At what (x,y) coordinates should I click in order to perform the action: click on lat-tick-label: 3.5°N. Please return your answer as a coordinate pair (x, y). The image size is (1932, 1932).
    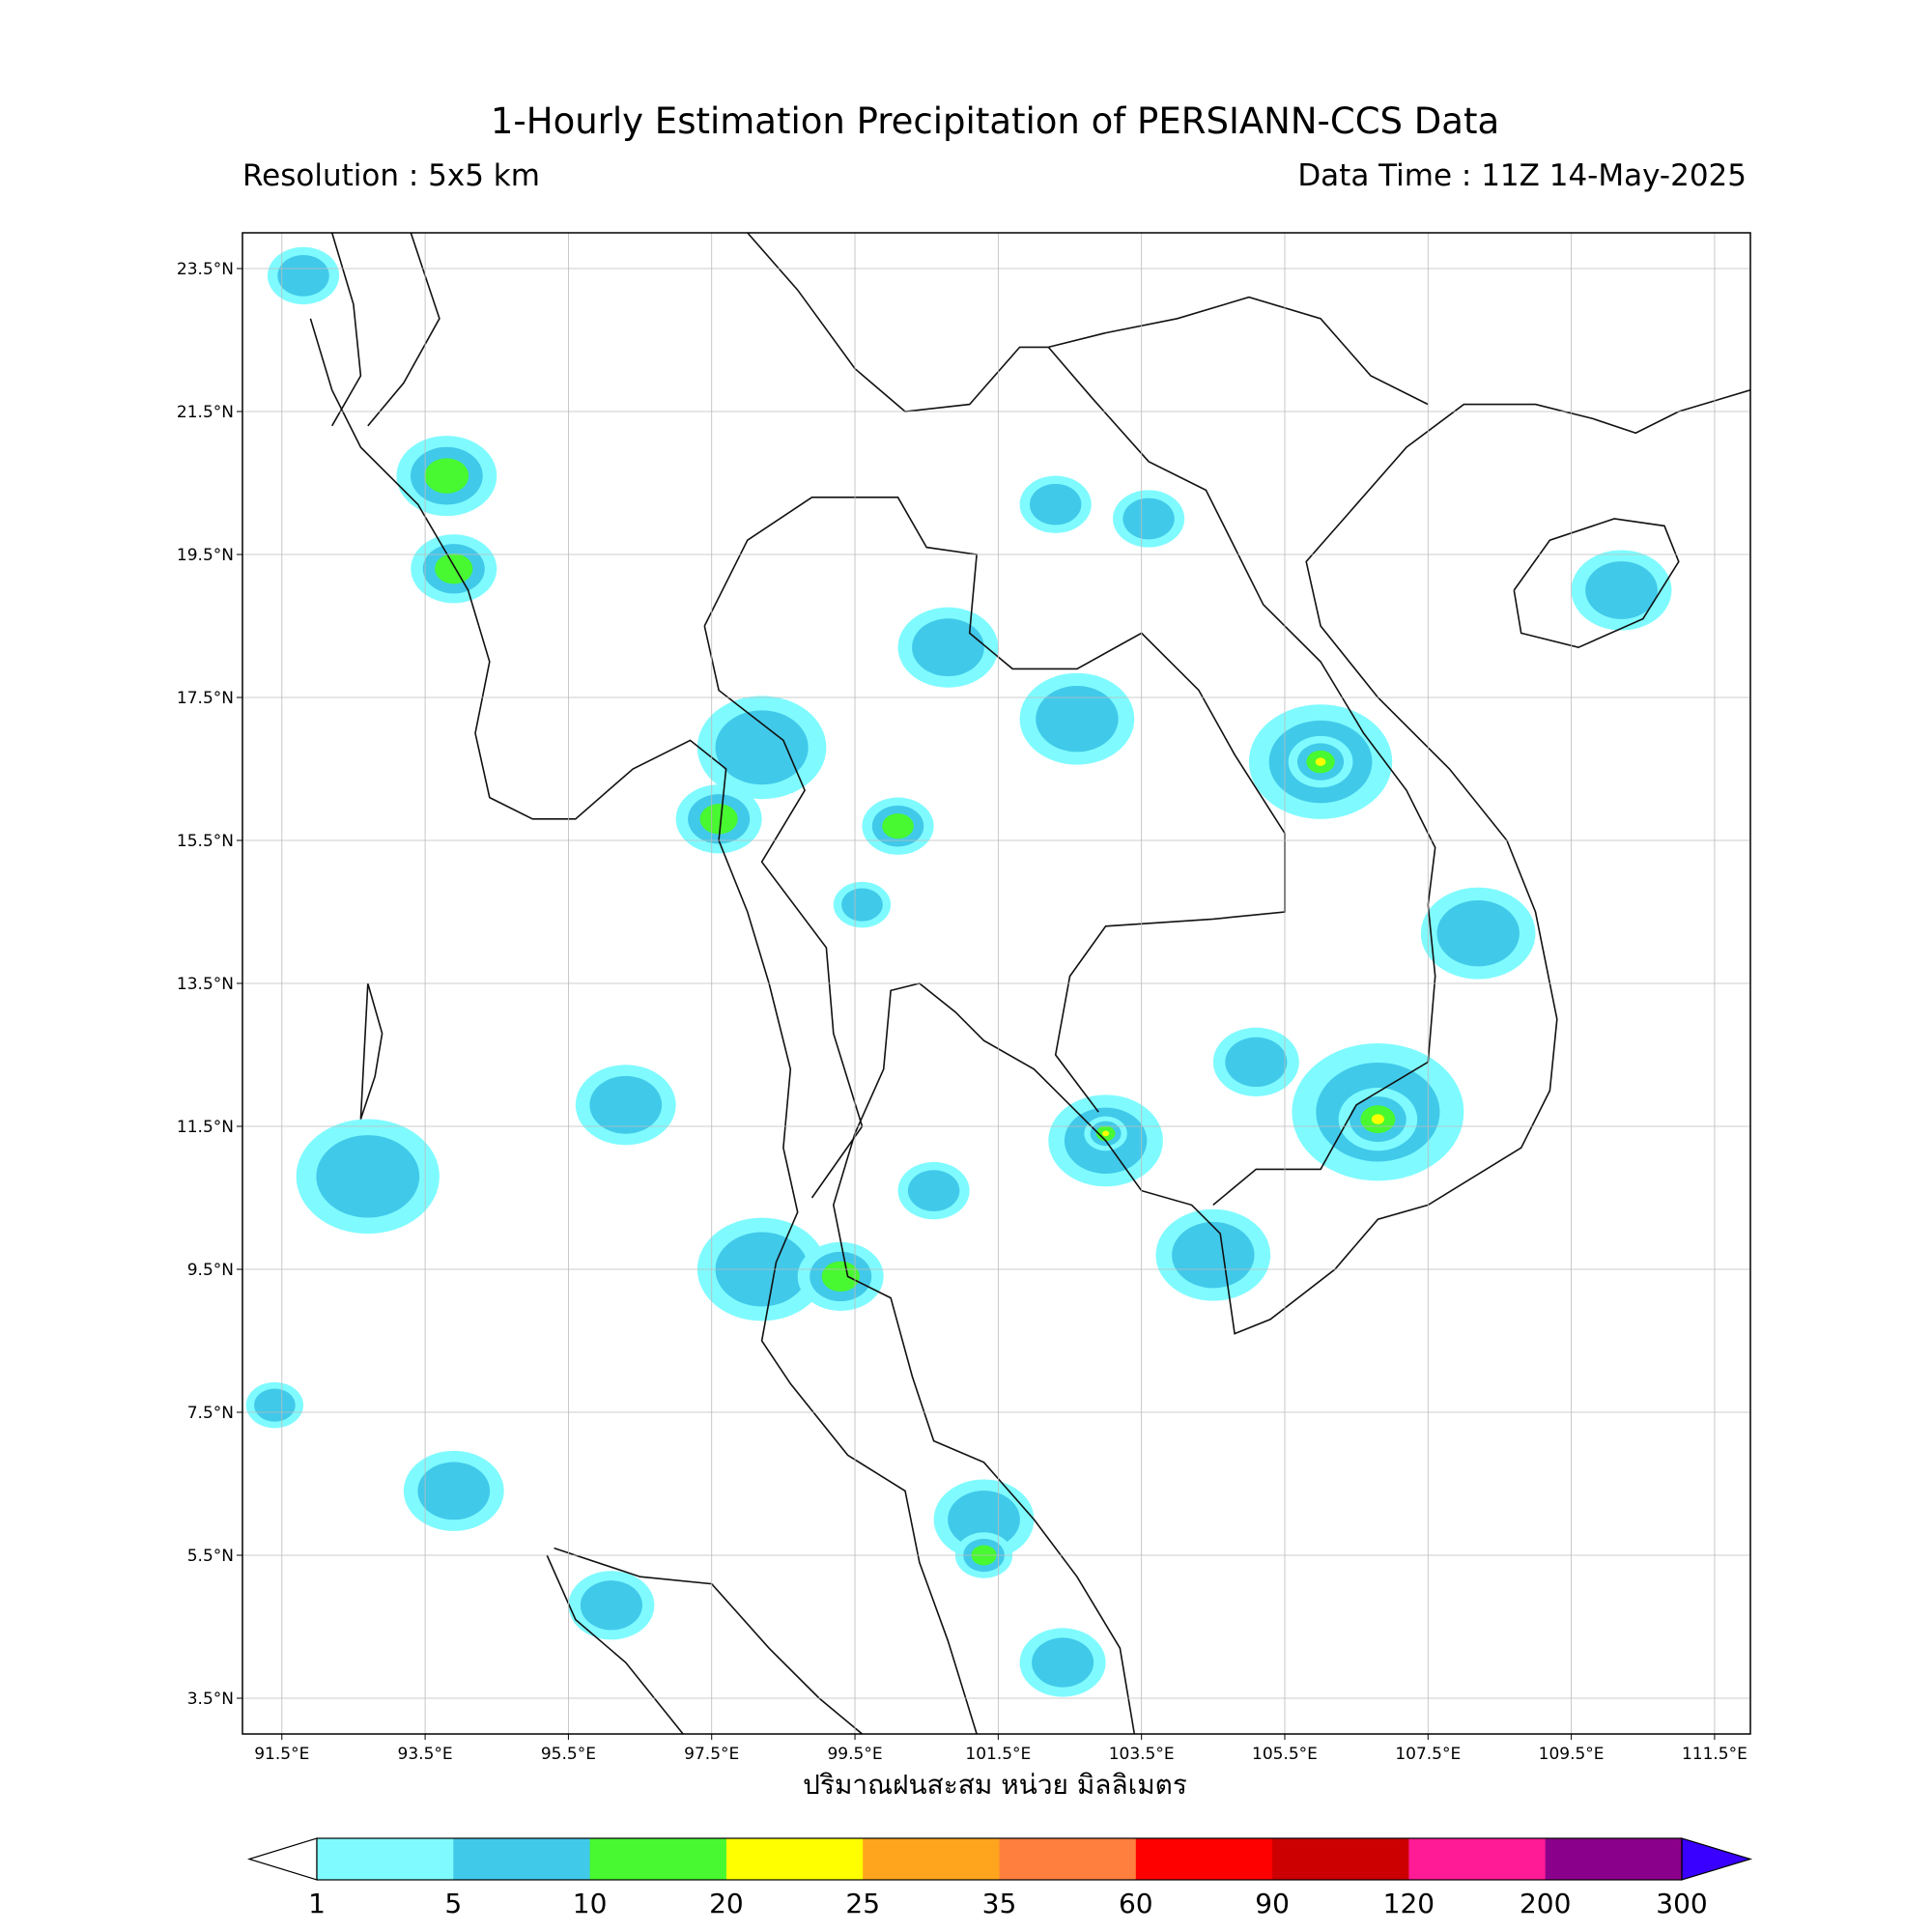
    Looking at the image, I should click on (210, 1699).